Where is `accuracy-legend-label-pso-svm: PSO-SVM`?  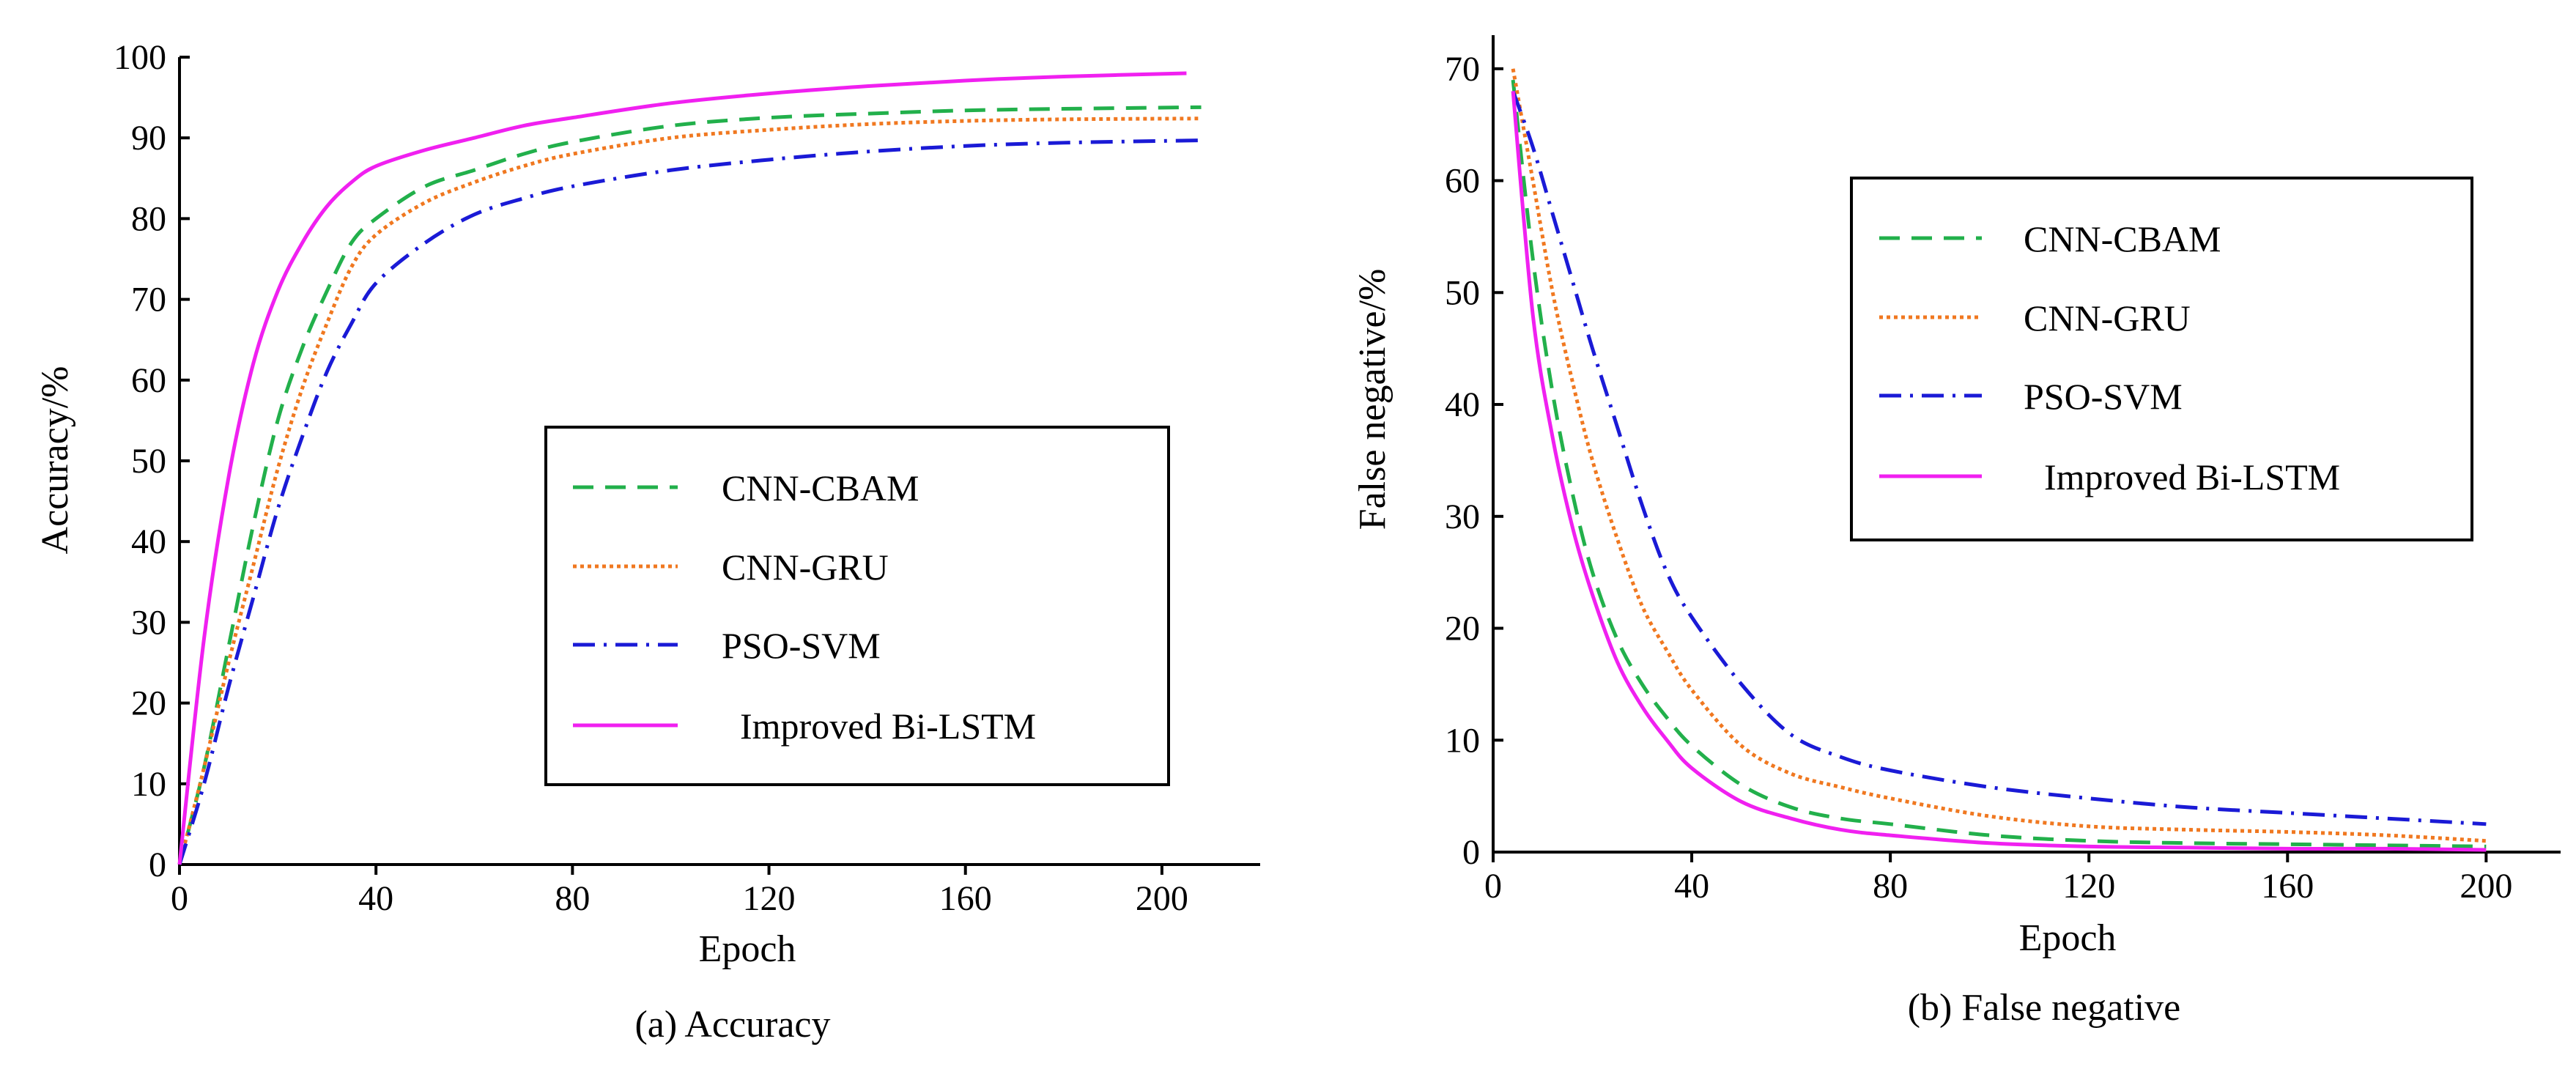
accuracy-legend-label-pso-svm: PSO-SVM is located at coordinates (801, 645).